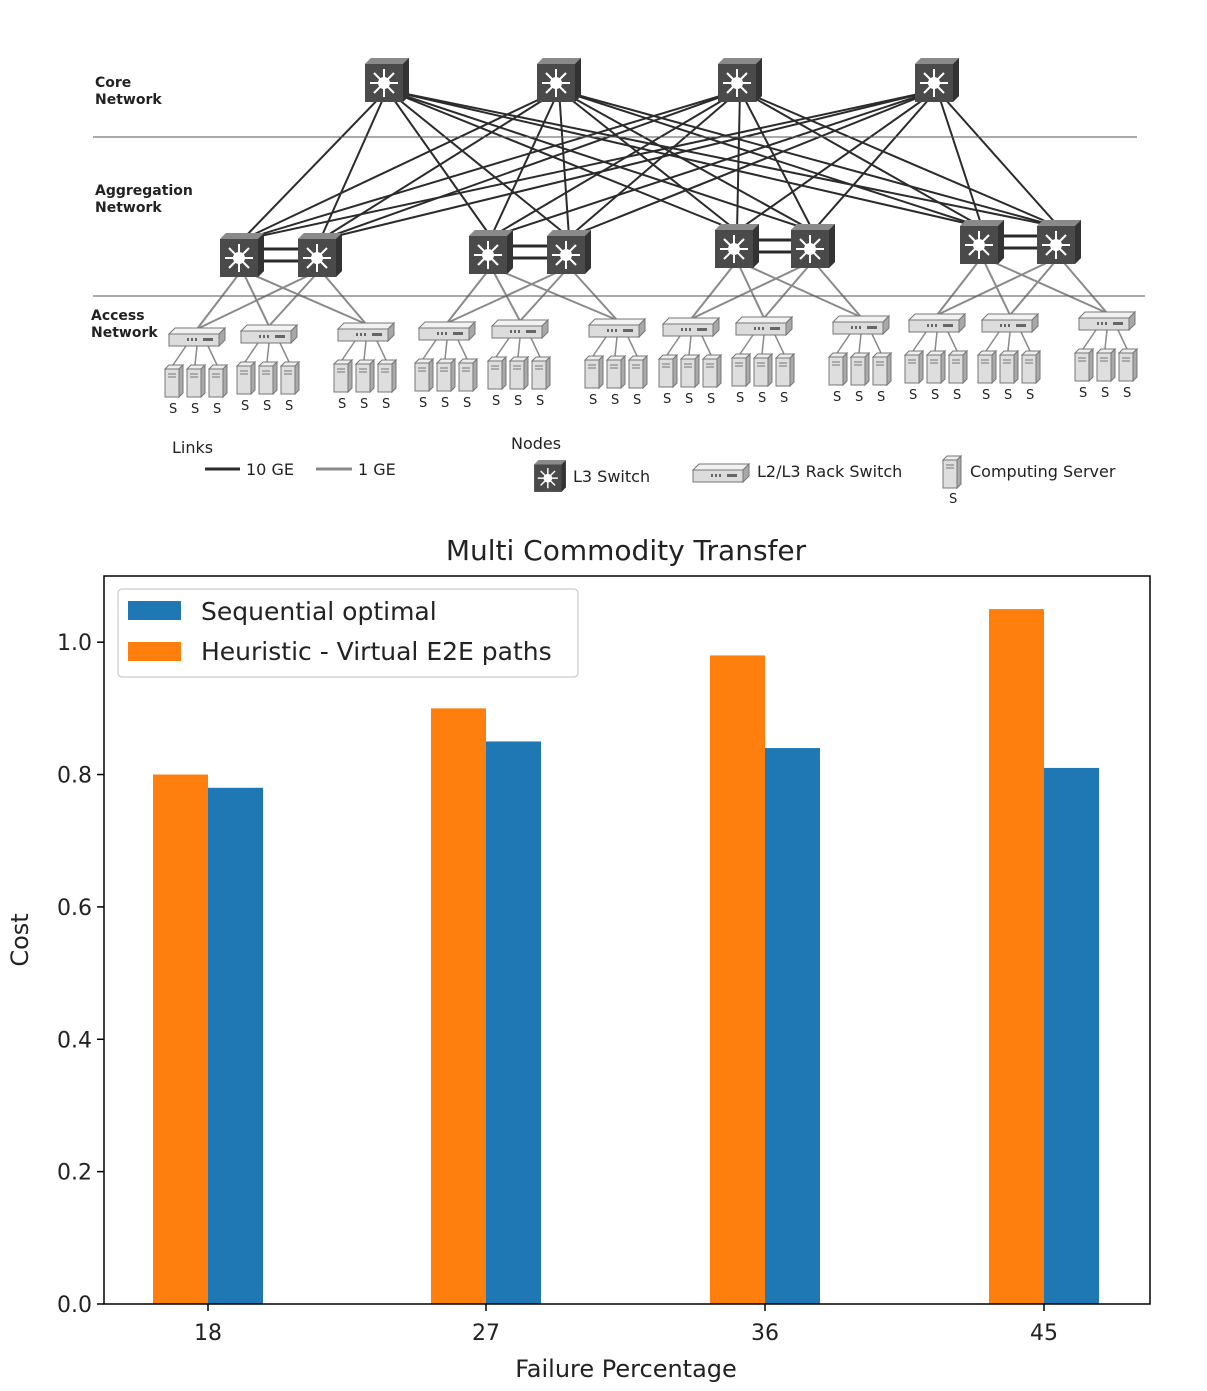  Describe the element at coordinates (919, 341) in the screenshot. I see `link-1ge-rack9-server0` at that location.